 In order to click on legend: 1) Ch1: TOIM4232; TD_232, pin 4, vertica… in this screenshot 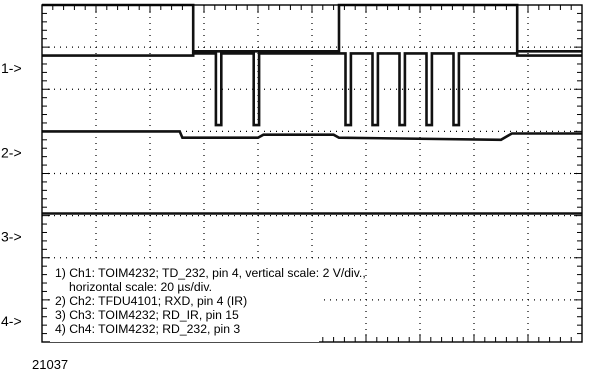, I will do `click(208, 302)`.